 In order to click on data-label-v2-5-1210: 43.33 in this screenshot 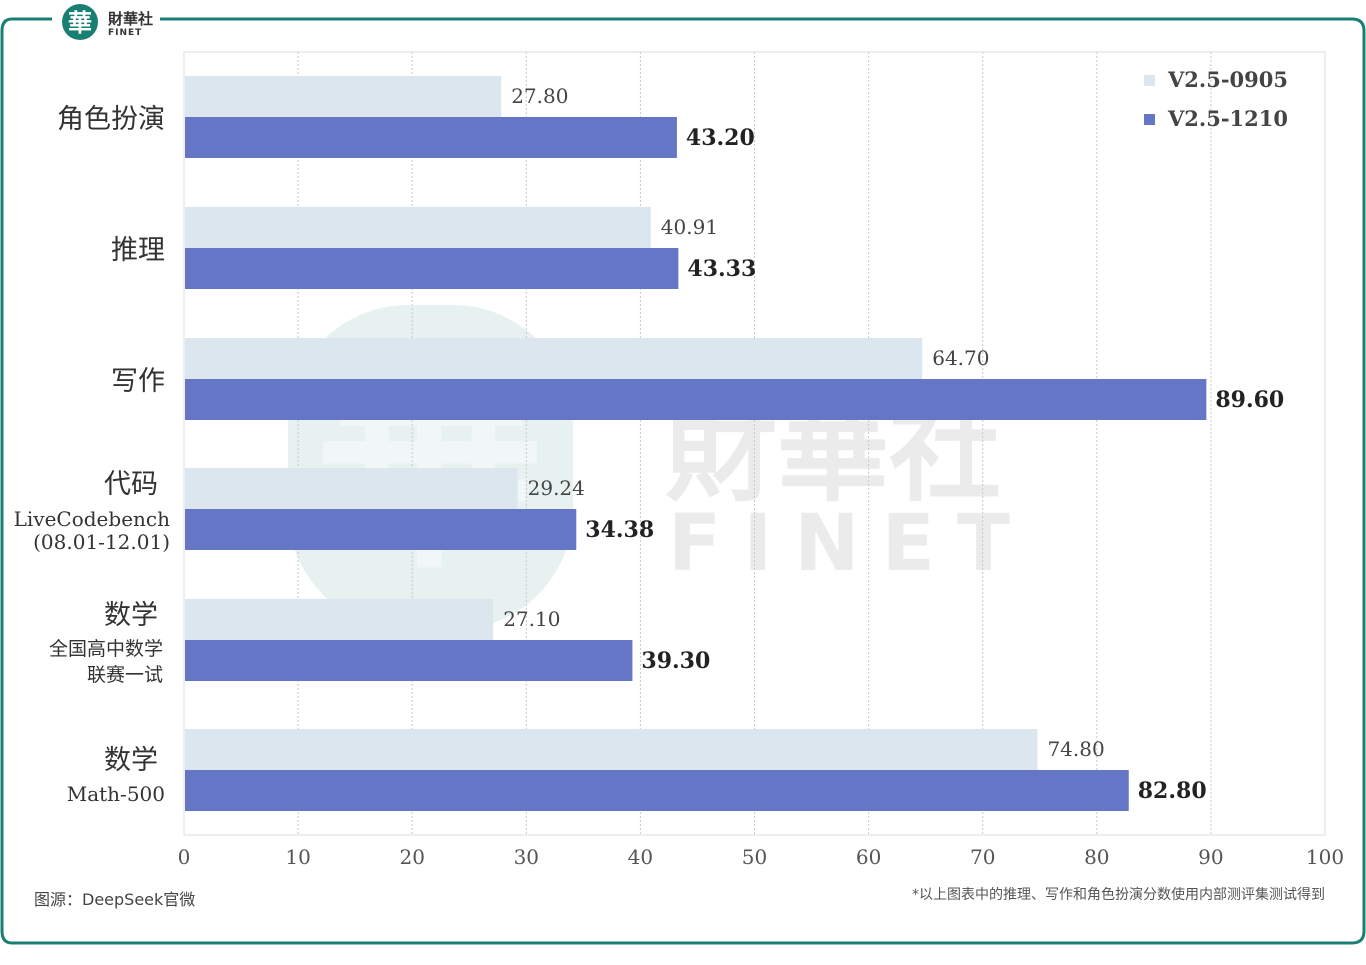, I will do `click(721, 269)`.